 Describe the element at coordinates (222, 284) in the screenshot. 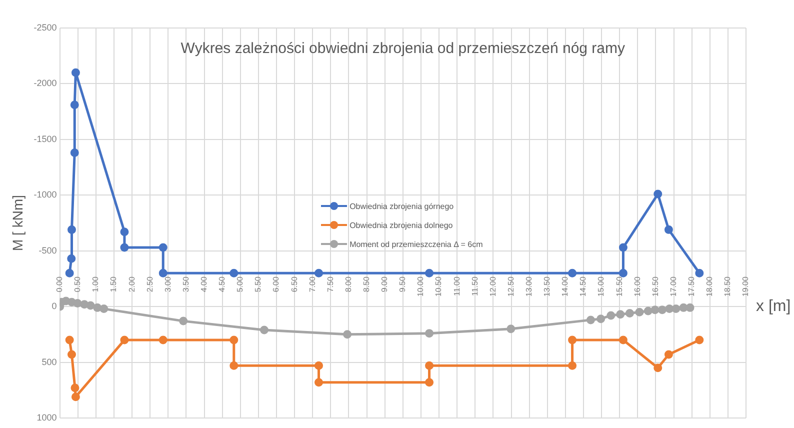

I see `x-tick-label: 4.50` at that location.